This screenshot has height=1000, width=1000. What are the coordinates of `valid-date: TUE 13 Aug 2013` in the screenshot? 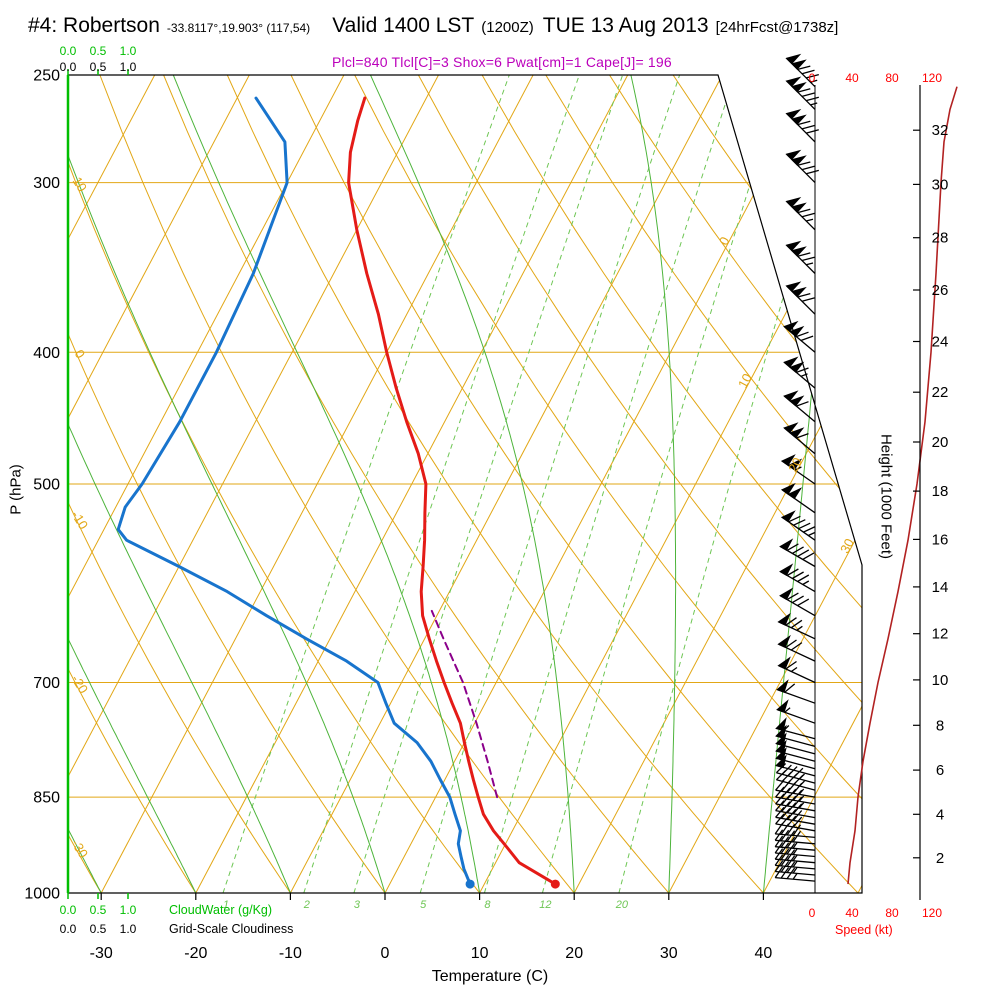 It's located at (625, 25).